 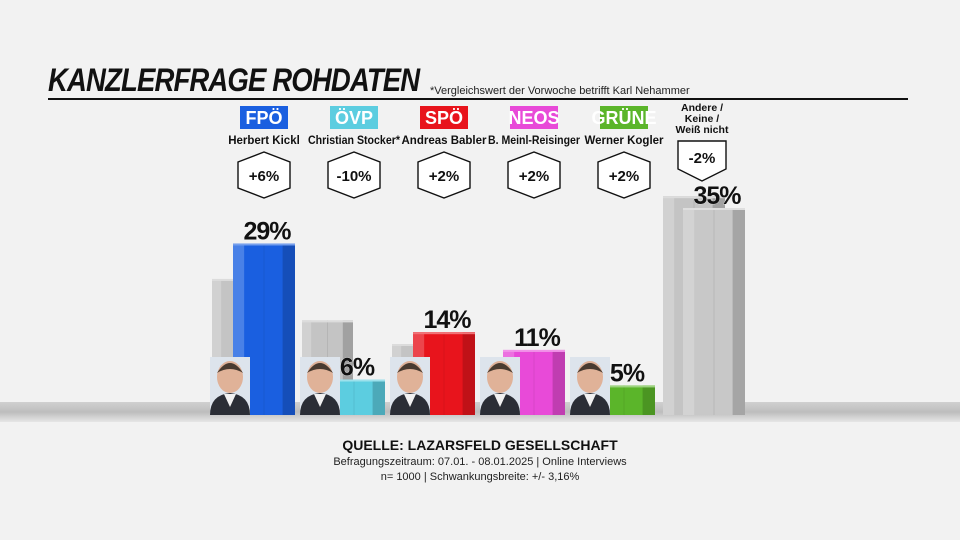 What do you see at coordinates (468, 373) in the screenshot?
I see `bar-2-shadow` at bounding box center [468, 373].